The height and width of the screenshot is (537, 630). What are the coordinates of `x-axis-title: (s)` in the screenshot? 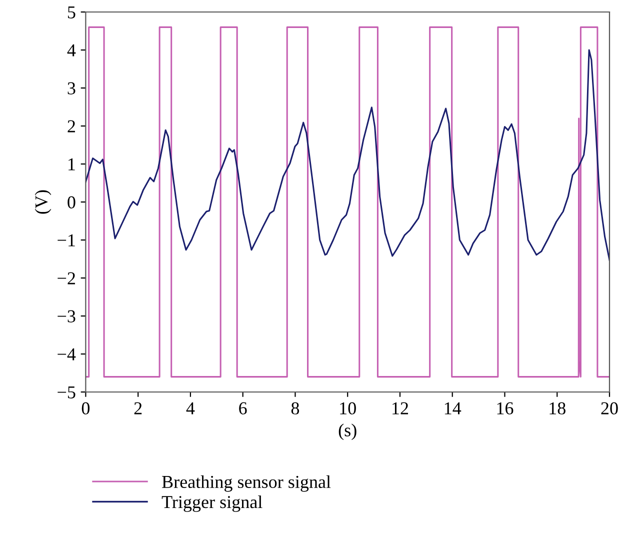 It's located at (347, 432).